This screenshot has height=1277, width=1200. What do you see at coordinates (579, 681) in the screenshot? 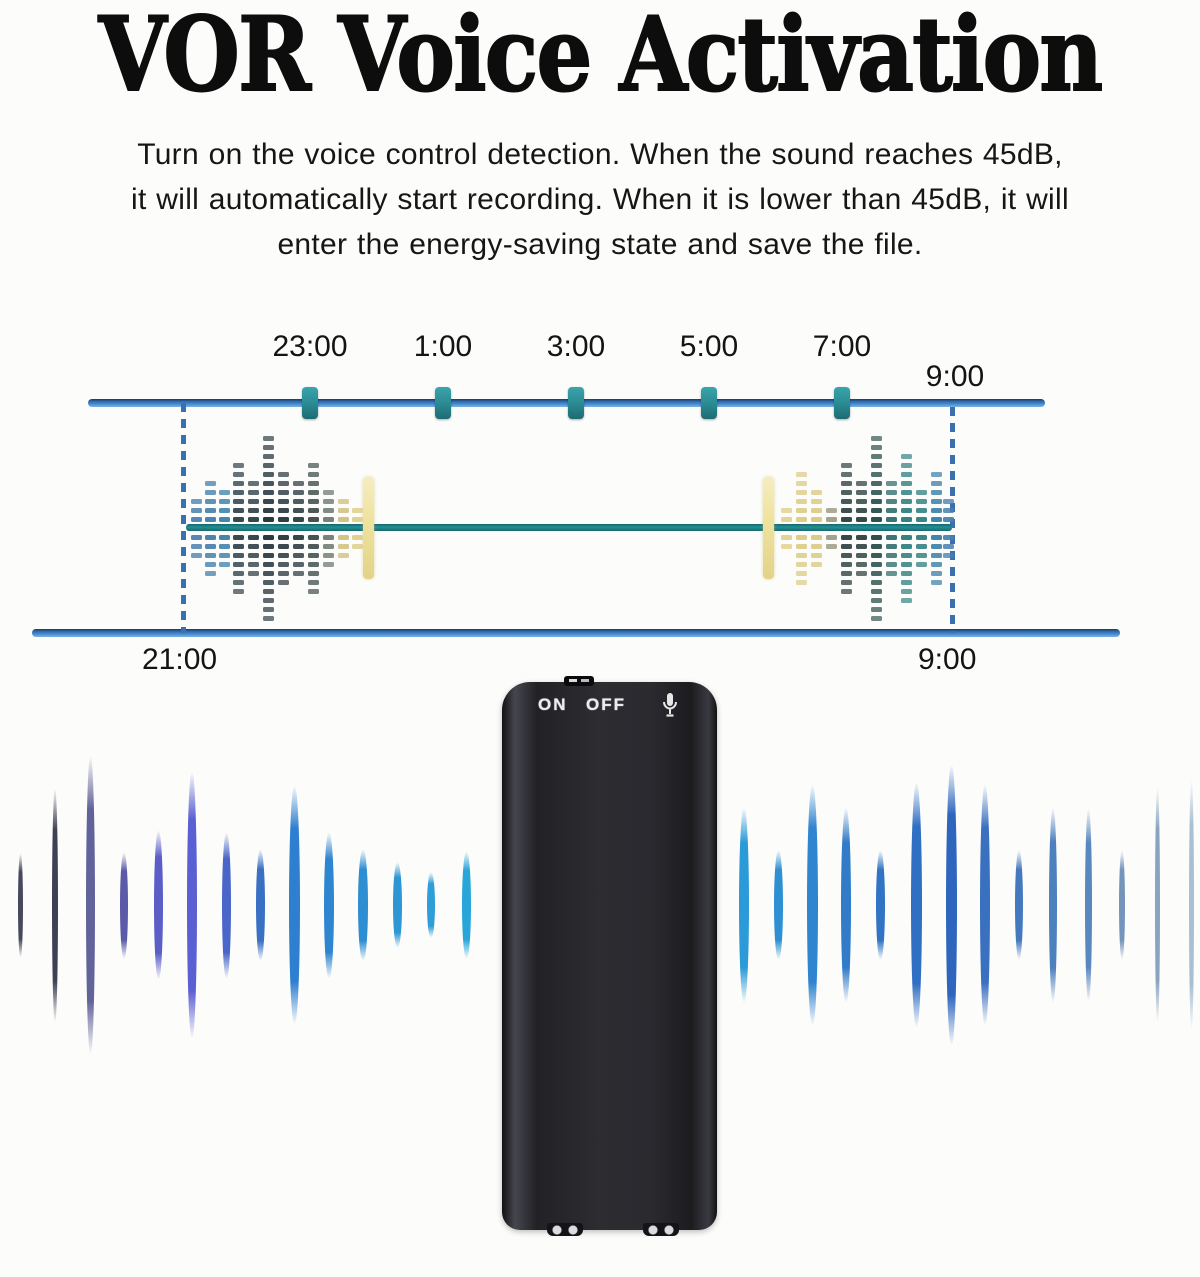
I see `power-switch` at bounding box center [579, 681].